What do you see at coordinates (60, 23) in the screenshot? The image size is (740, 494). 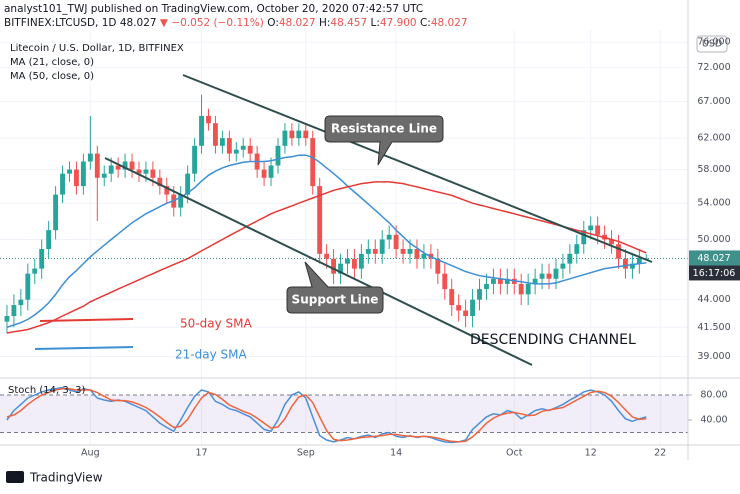 I see `symbol: BITFINEX:LTCUSD, 1D` at bounding box center [60, 23].